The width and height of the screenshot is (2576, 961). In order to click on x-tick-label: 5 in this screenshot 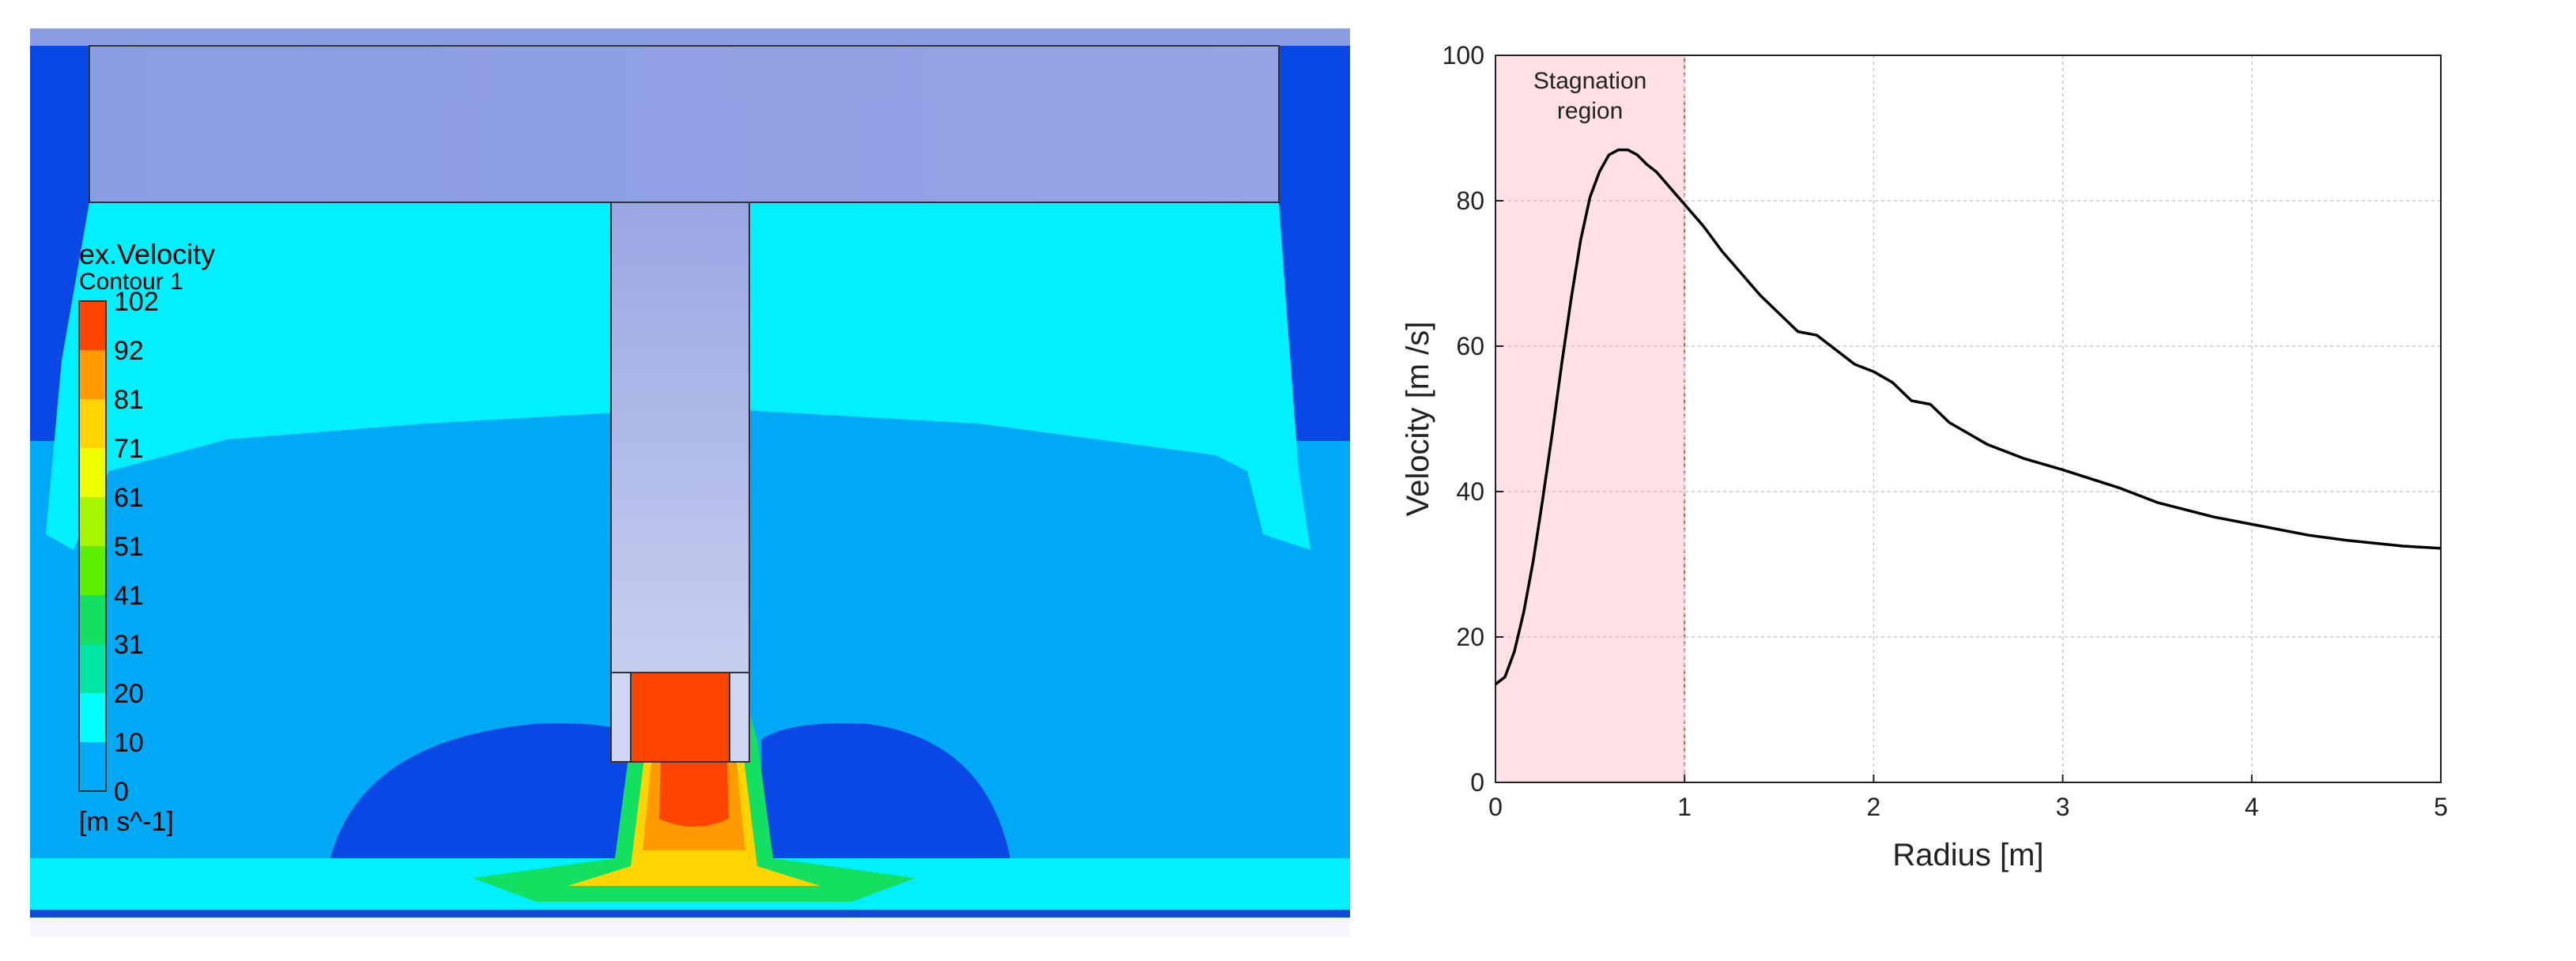, I will do `click(2441, 807)`.